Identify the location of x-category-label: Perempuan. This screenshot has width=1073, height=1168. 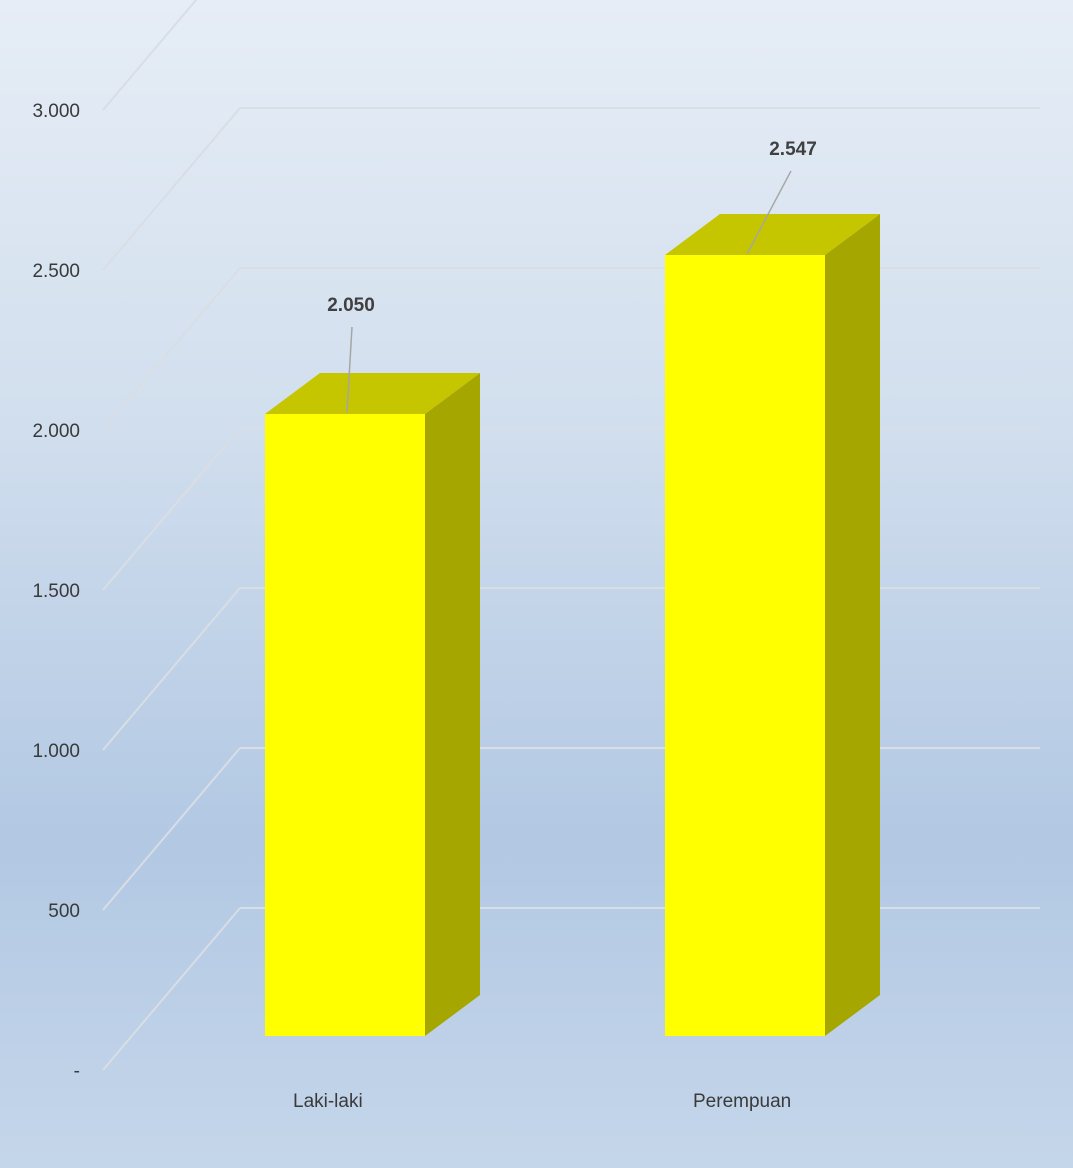
(742, 1101).